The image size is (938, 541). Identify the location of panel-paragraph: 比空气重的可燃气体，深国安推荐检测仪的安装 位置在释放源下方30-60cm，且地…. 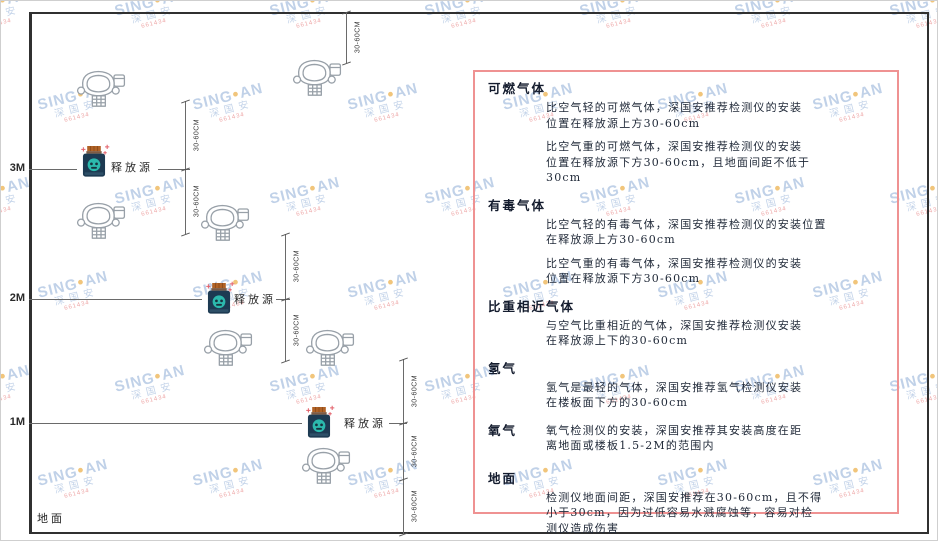
(678, 162).